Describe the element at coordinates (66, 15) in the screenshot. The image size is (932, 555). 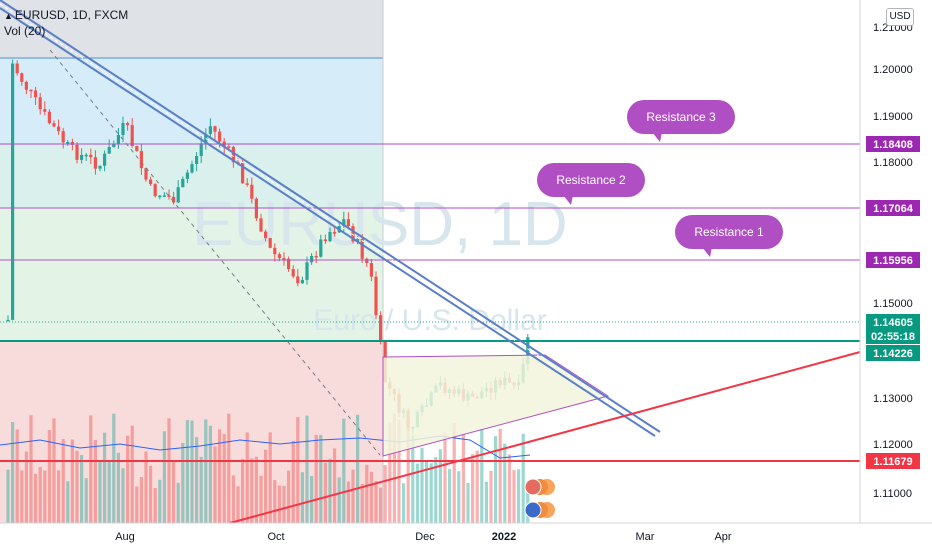
I see `symbol-title: ▲ EURUSD, 1D, FXCM` at that location.